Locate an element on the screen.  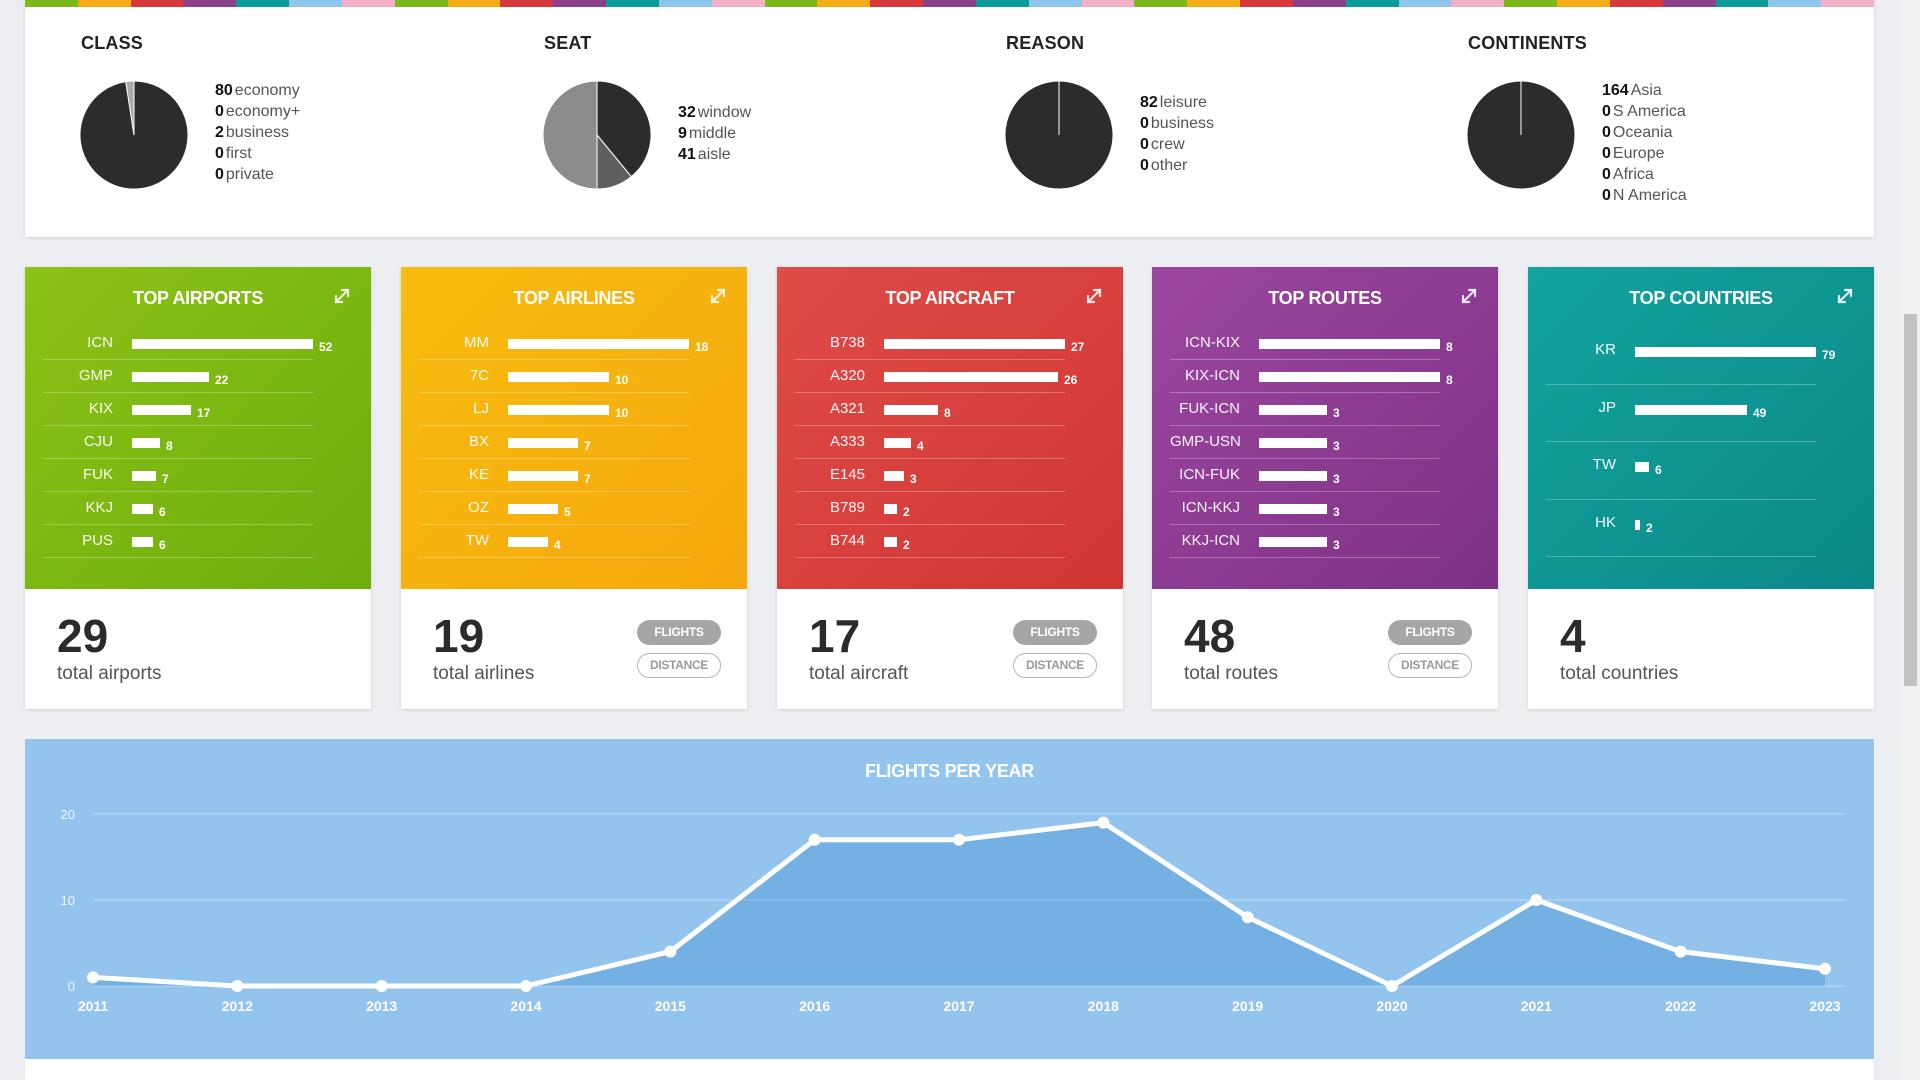
list-item: PUS 6 is located at coordinates (178, 541).